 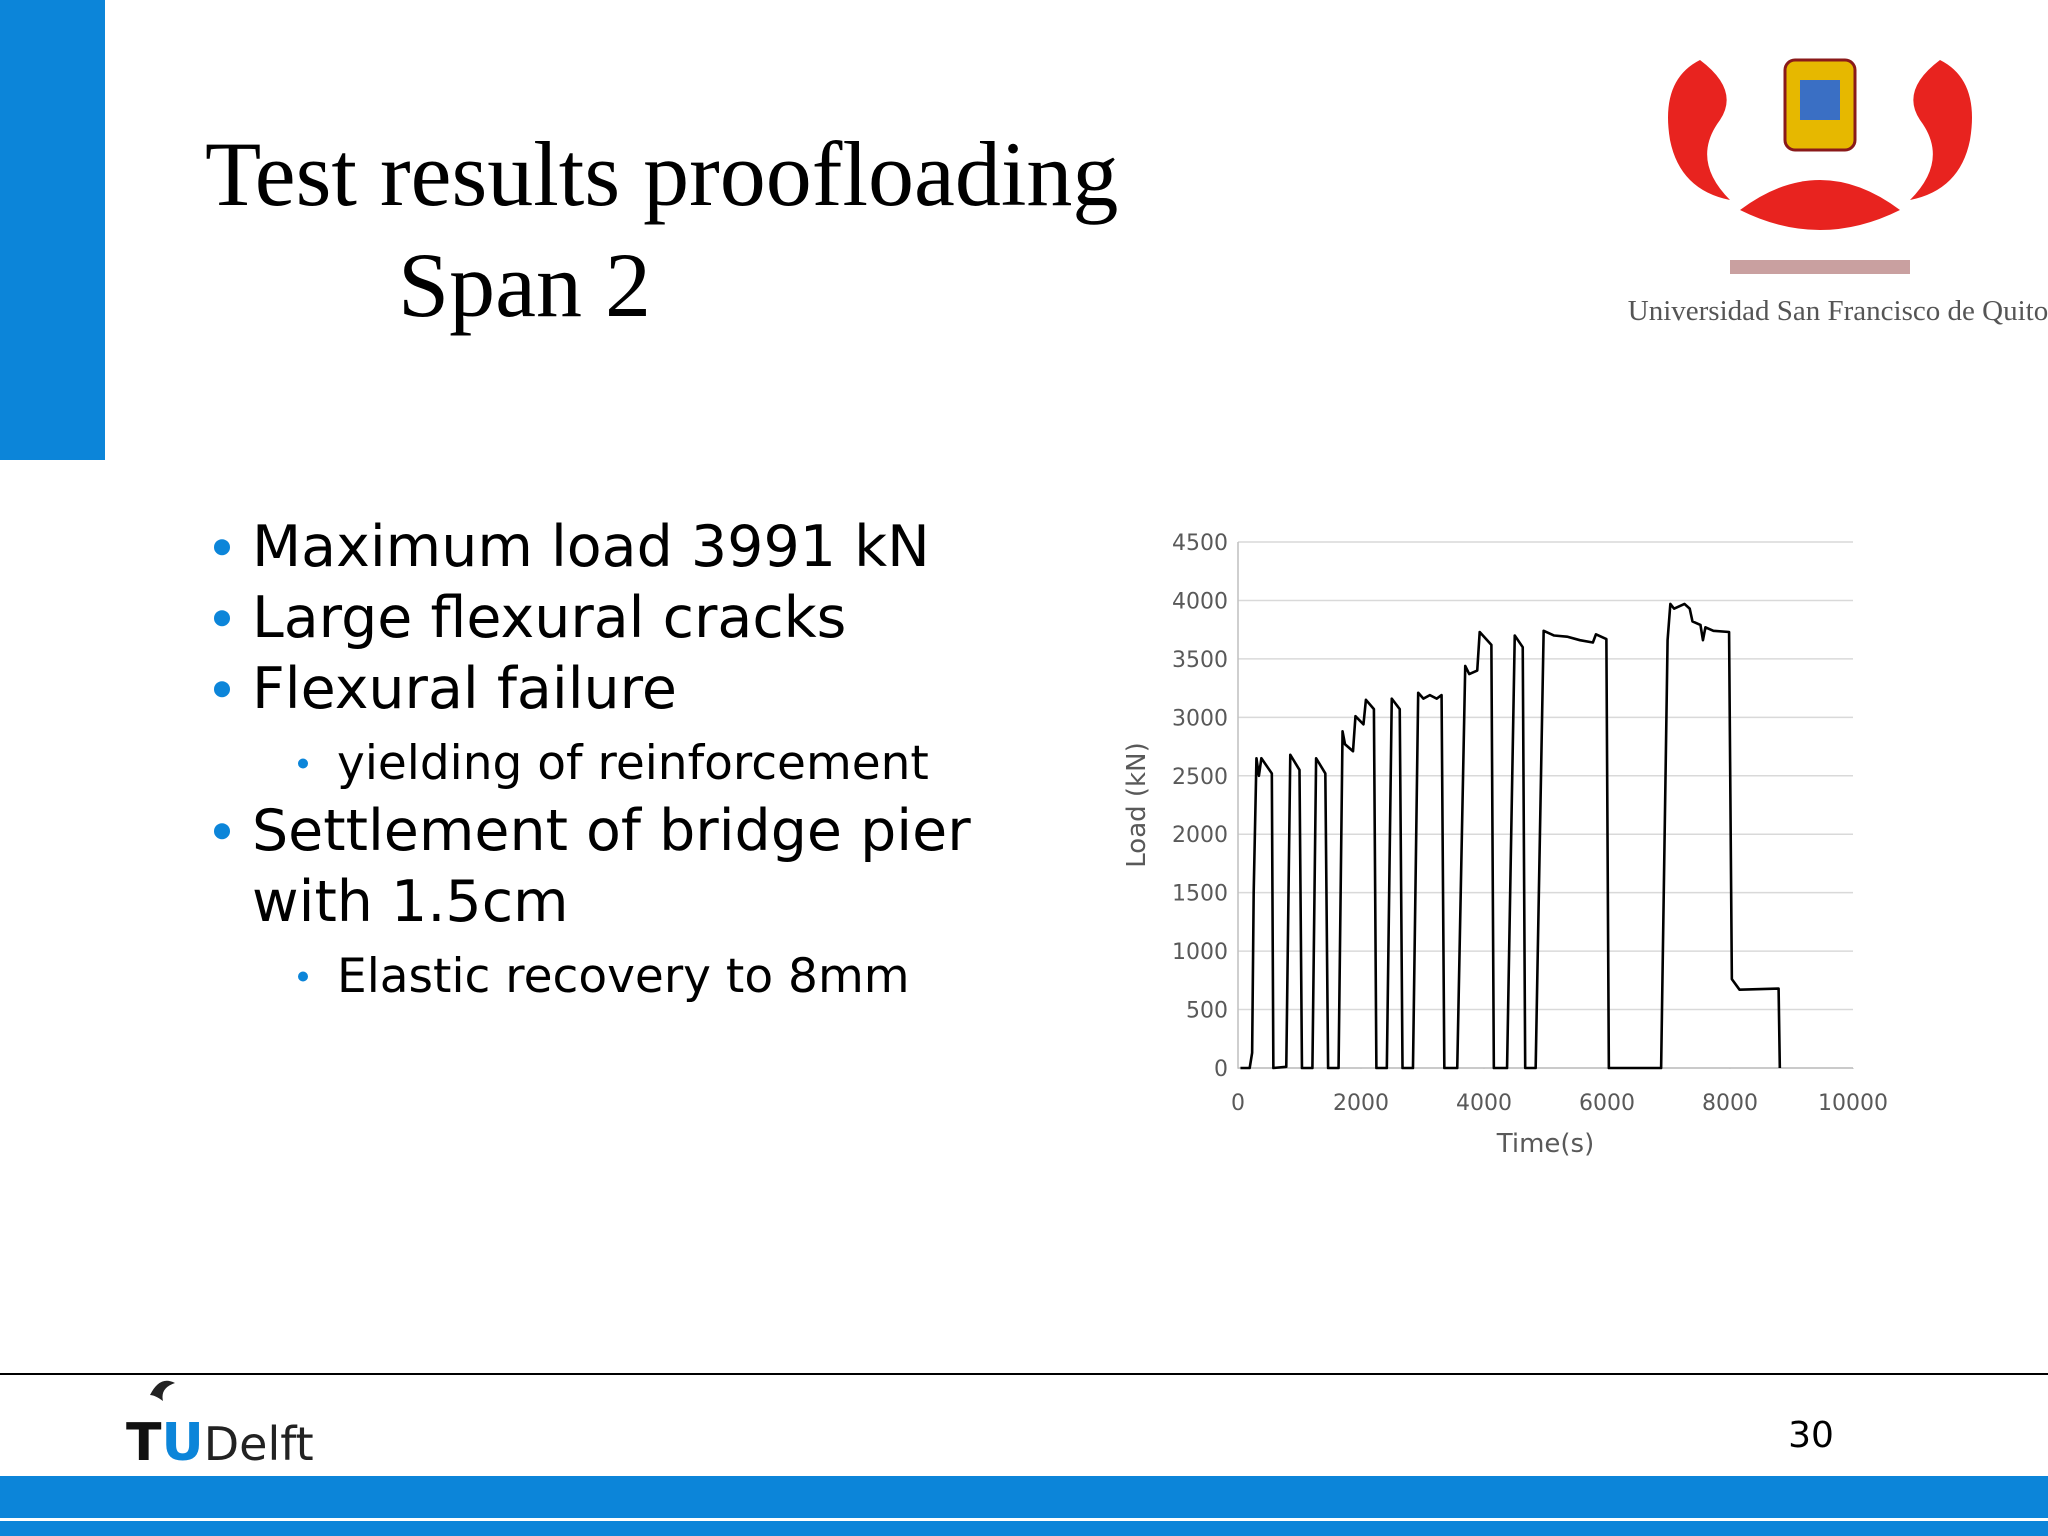 I want to click on bullet-text: Maximum load 3991 kN, so click(x=591, y=547).